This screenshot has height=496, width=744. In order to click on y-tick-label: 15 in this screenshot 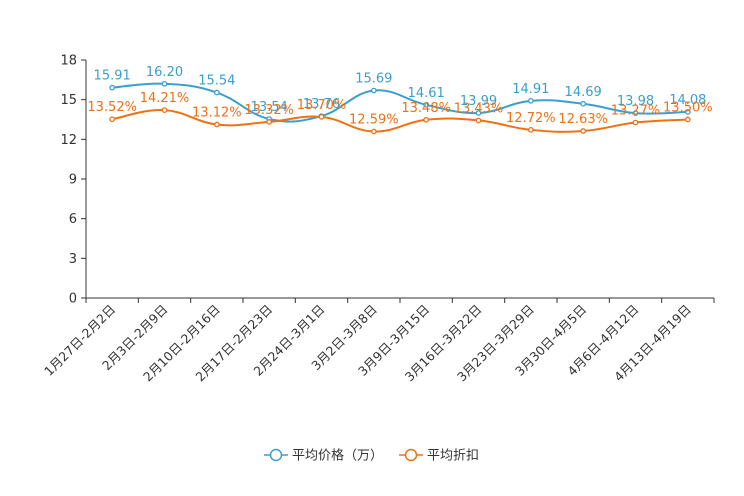, I will do `click(68, 100)`.